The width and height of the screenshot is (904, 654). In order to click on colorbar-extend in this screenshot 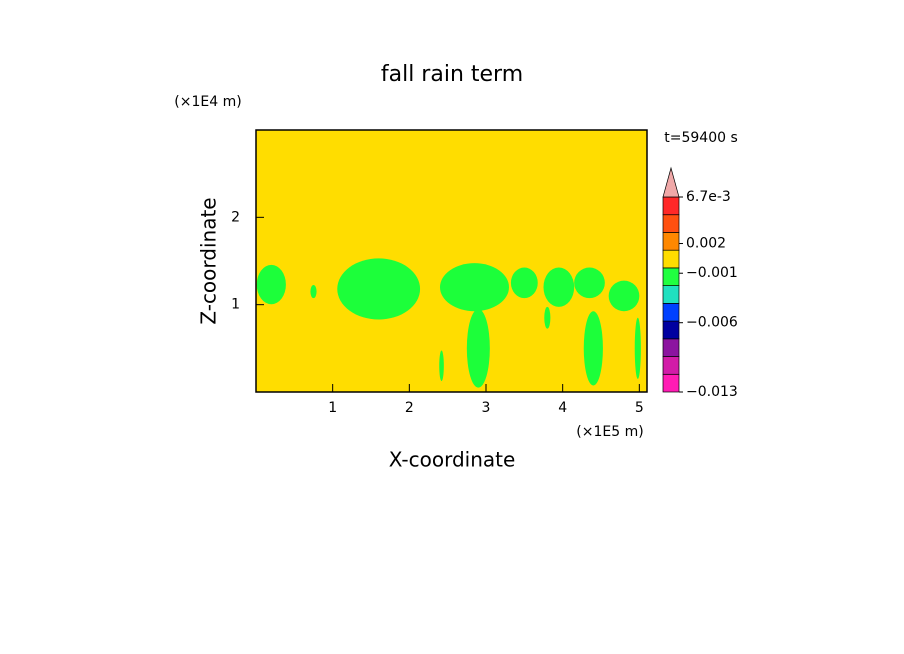, I will do `click(671, 182)`.